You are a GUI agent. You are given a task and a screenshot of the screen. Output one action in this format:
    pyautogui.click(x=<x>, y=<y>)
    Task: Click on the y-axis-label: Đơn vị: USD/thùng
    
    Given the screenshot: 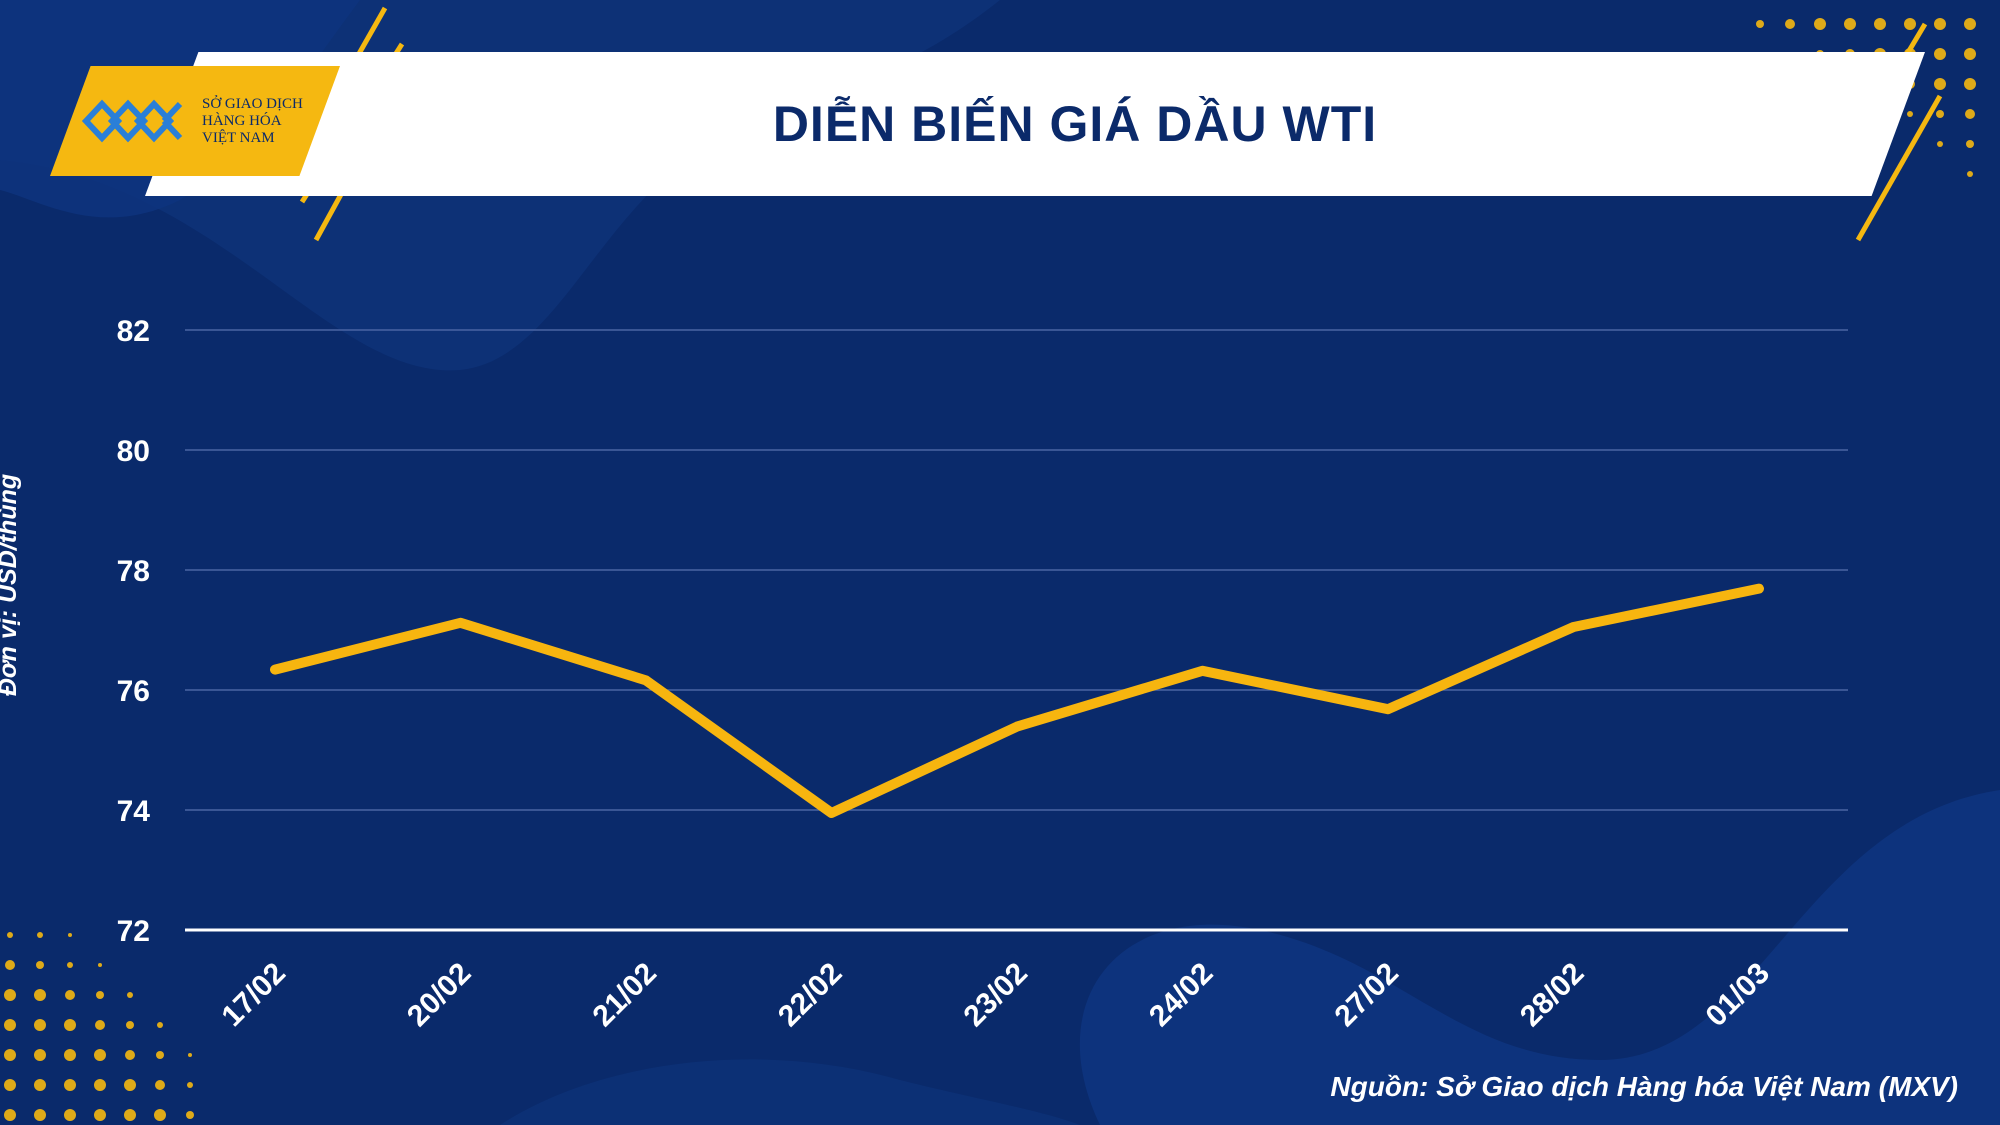 What is the action you would take?
    pyautogui.click(x=11, y=585)
    